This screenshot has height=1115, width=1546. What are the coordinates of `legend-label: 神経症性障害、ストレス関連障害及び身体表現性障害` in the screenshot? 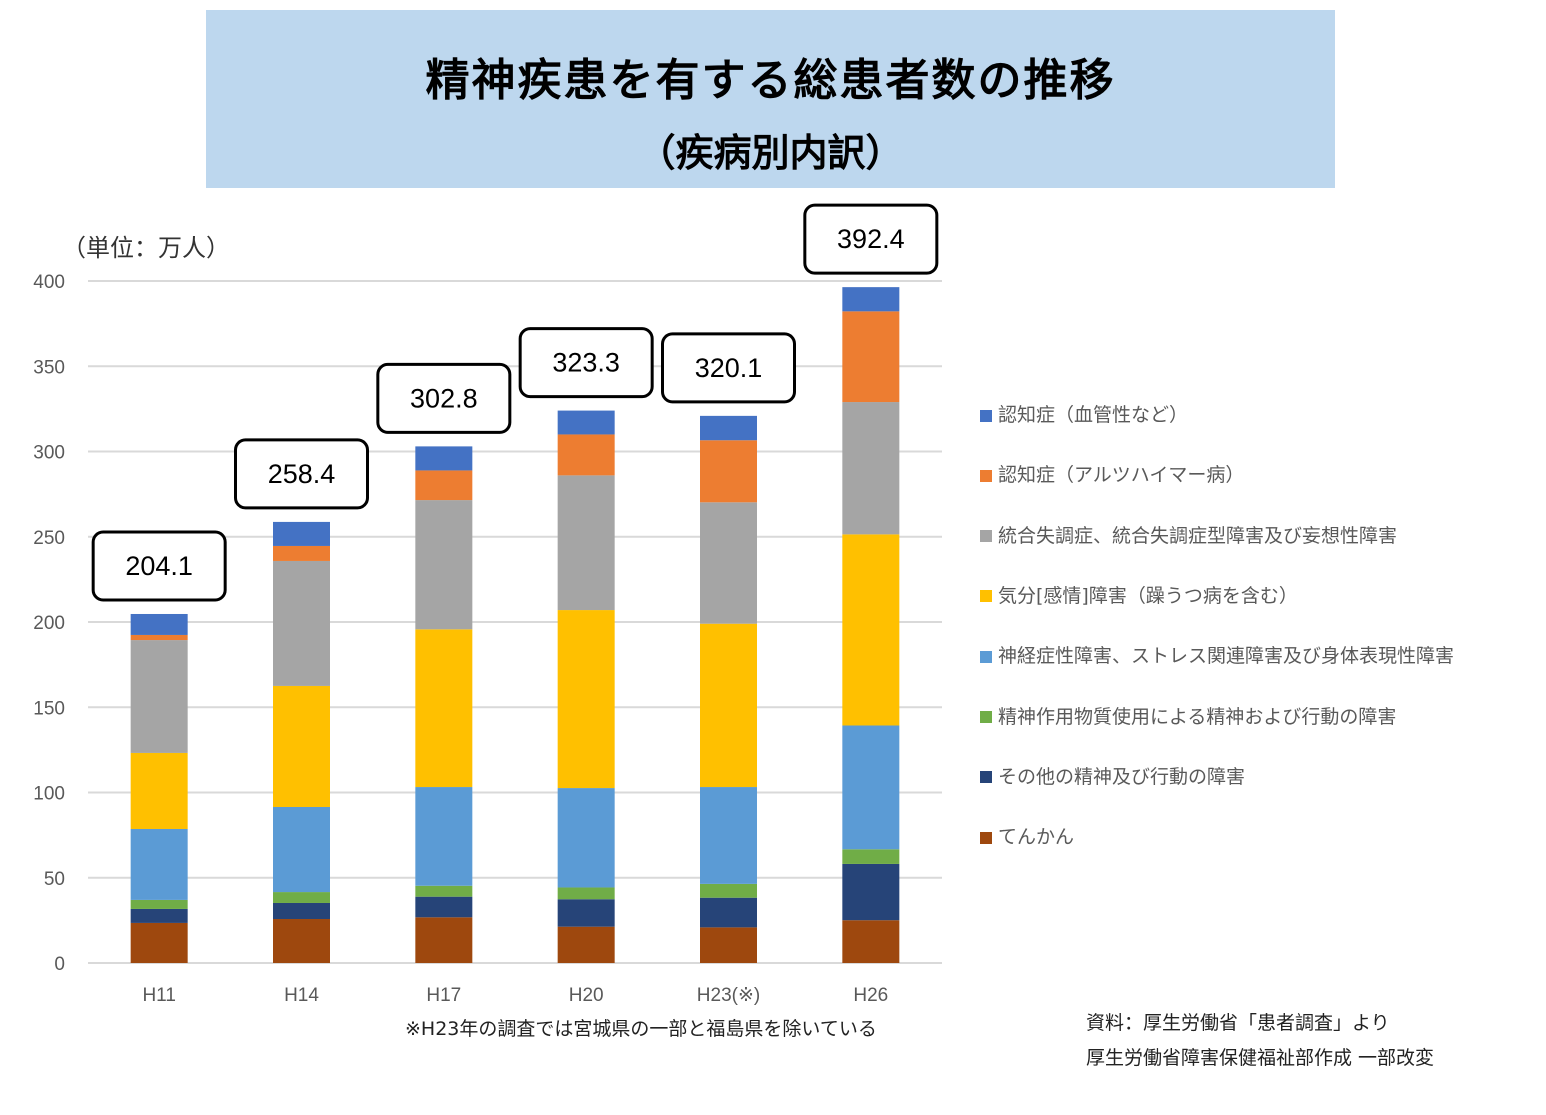 It's located at (1226, 656).